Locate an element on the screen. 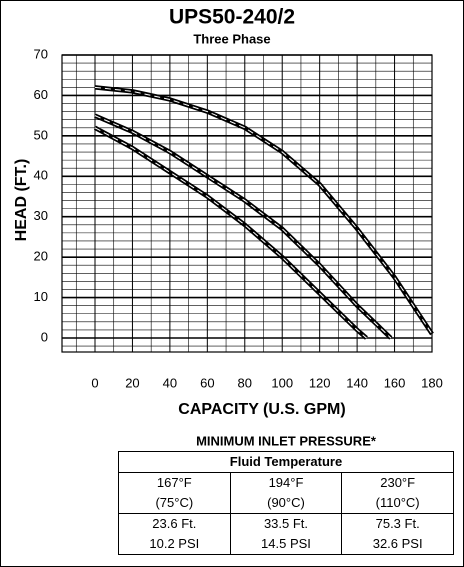  x-axis-label: CAPACITY (U.S. GPM) is located at coordinates (261, 409).